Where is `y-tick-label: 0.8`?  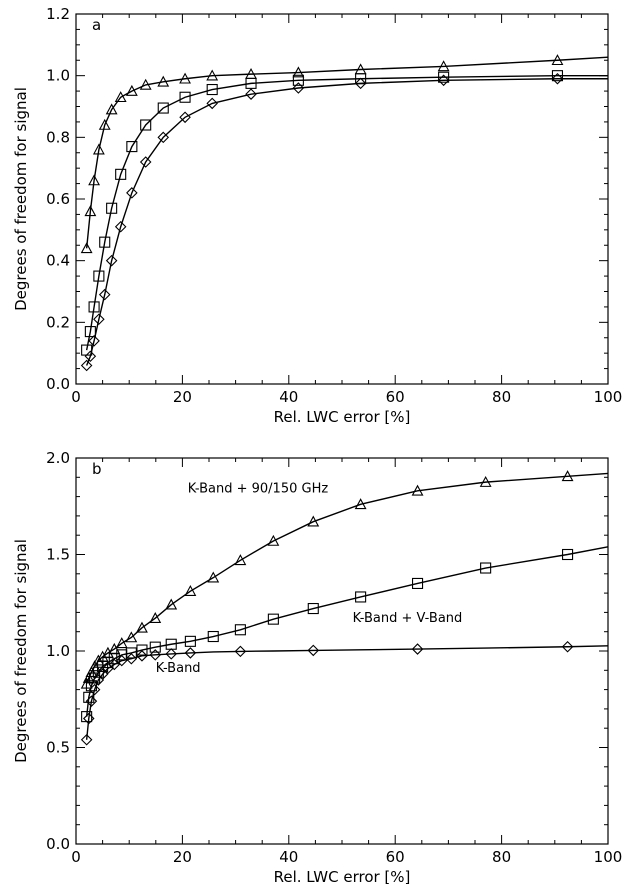
y-tick-label: 0.8 is located at coordinates (58, 137).